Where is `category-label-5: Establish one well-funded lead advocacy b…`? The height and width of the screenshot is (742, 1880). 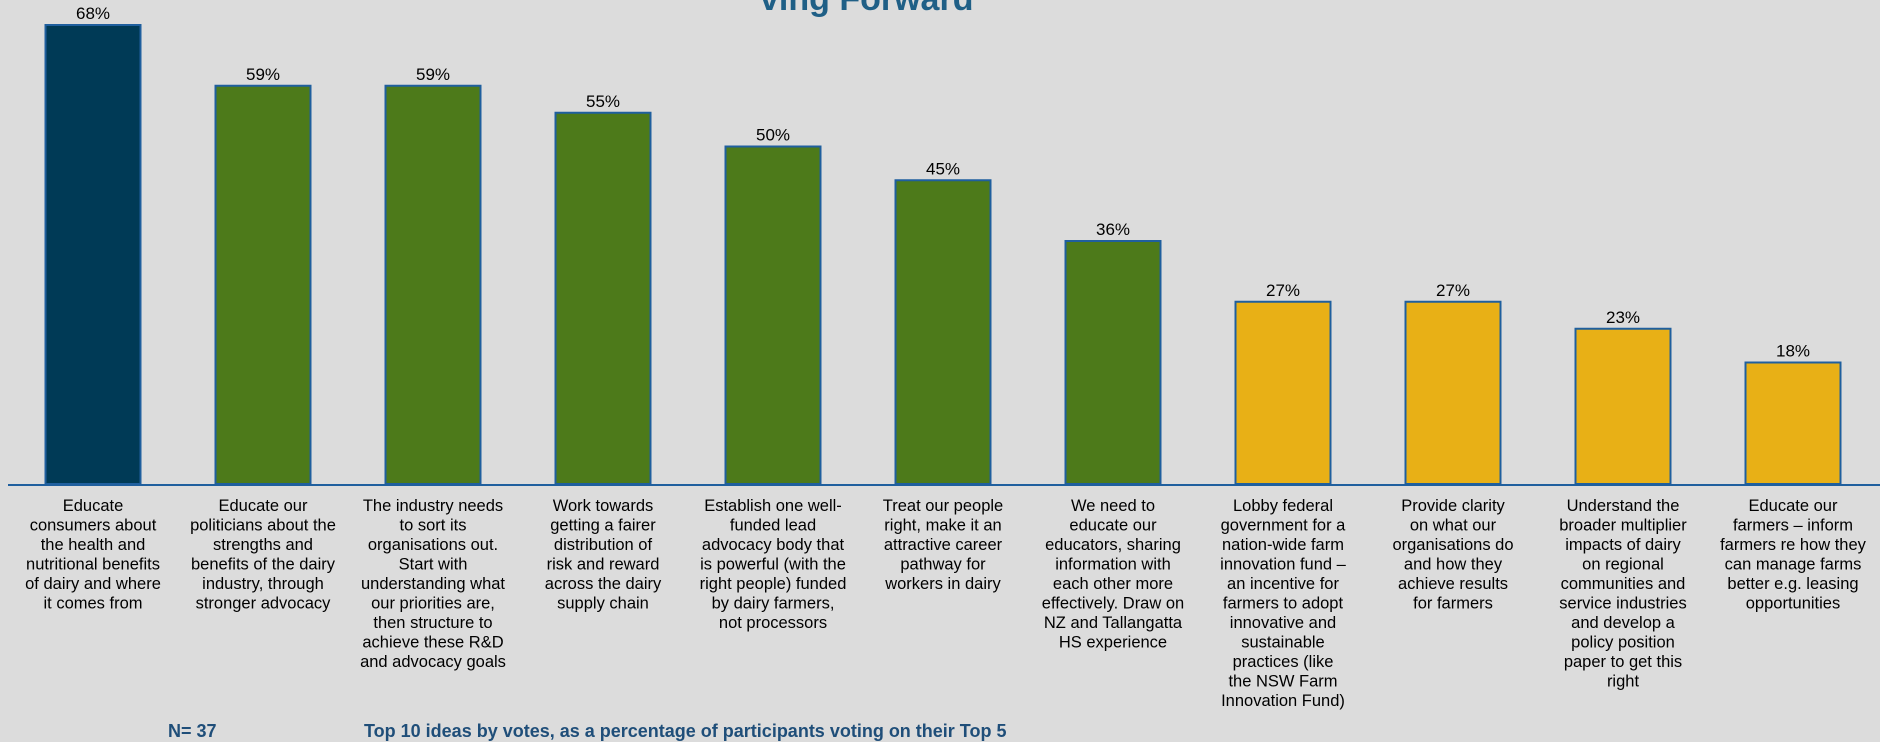
category-label-5: Establish one well-funded lead advocacy b… is located at coordinates (773, 564).